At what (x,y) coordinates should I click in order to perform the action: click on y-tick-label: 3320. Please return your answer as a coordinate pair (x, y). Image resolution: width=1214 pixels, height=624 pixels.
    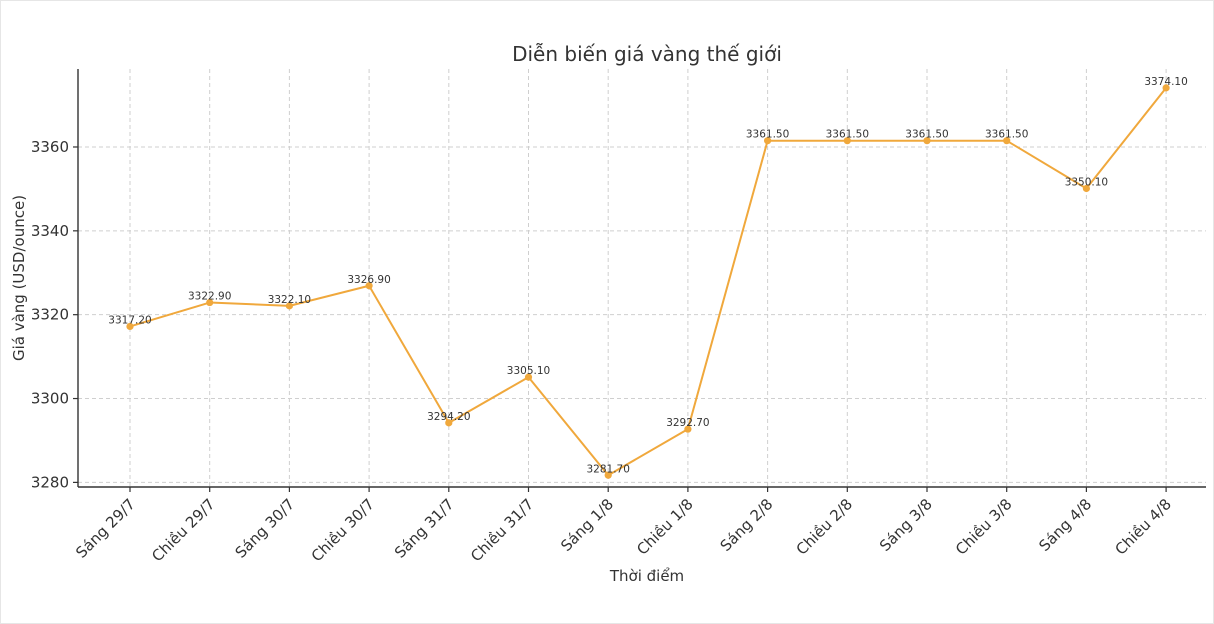
    Looking at the image, I should click on (50, 315).